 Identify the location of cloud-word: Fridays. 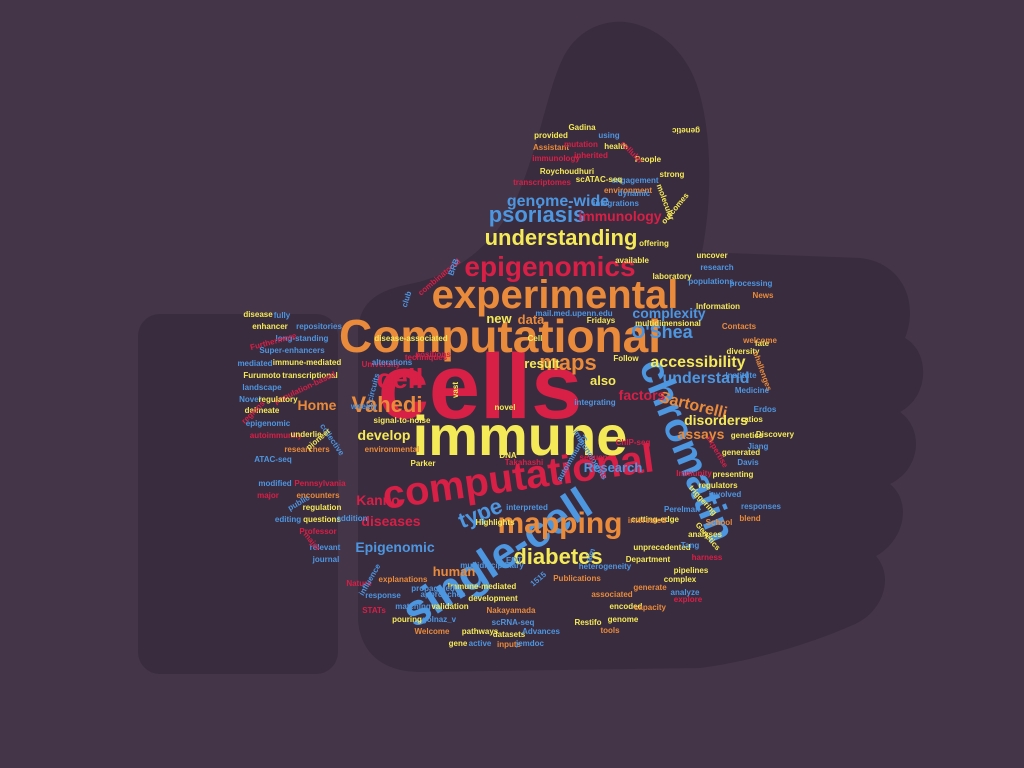
(601, 320).